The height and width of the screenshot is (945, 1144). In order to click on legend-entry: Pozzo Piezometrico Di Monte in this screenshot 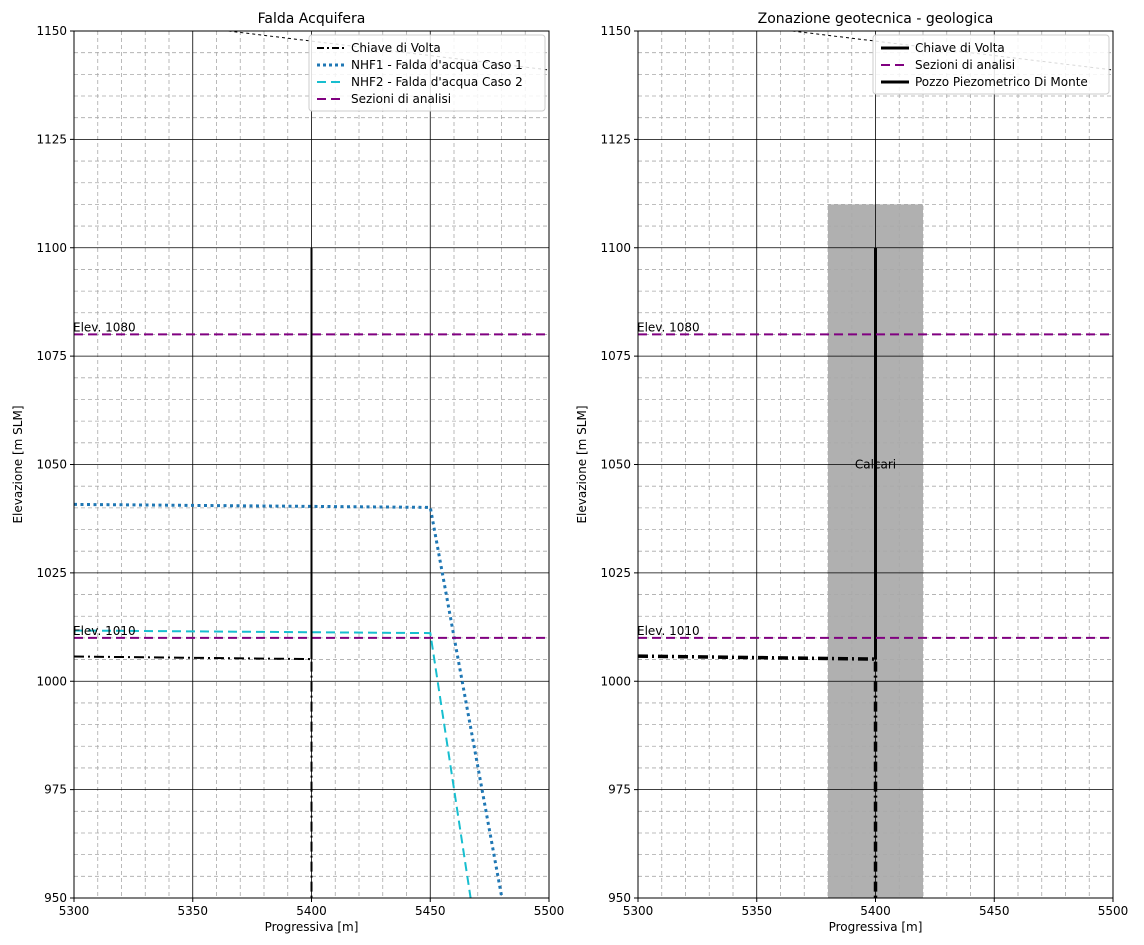, I will do `click(1001, 82)`.